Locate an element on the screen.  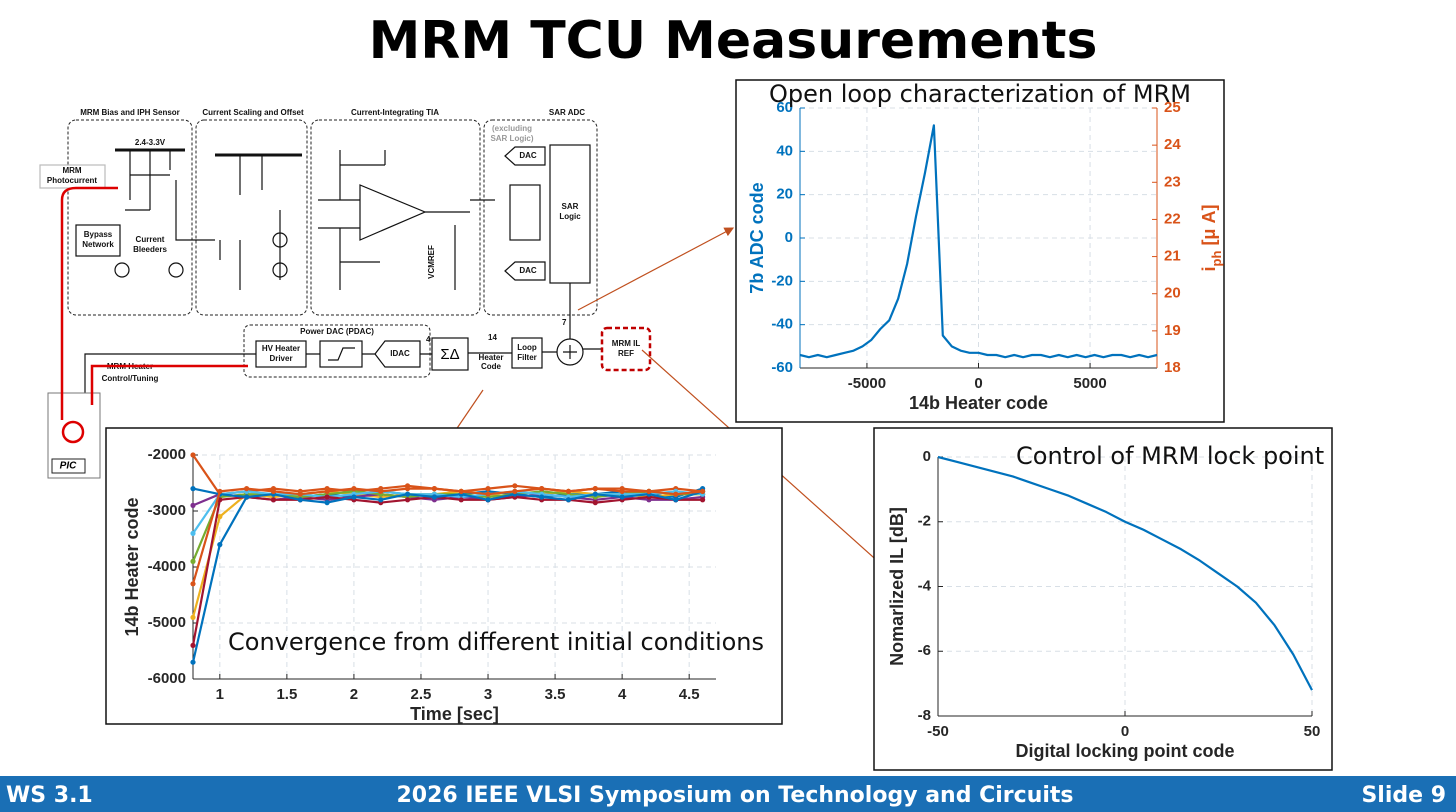
x-tick-label: 0 is located at coordinates (978, 383).